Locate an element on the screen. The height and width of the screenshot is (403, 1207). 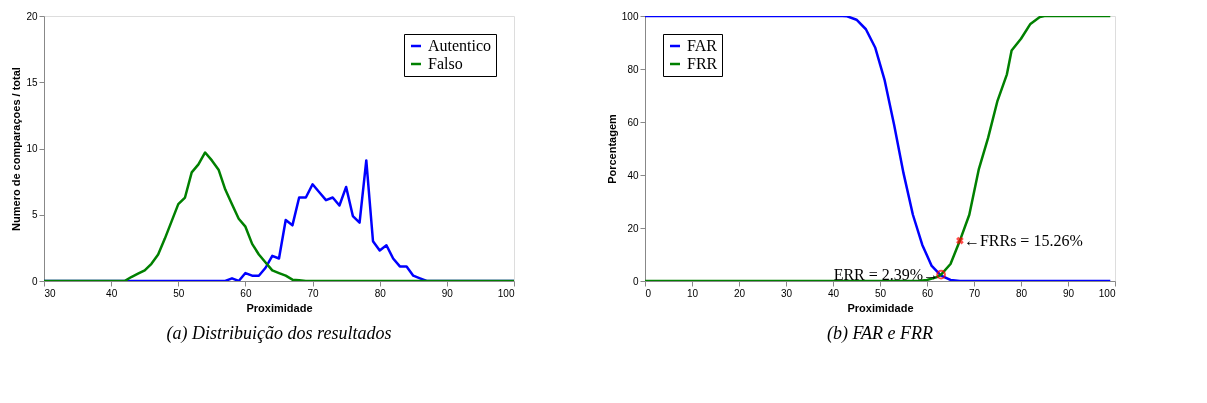
y-axis-title: Numero de comparaçoes / total is located at coordinates (16, 149).